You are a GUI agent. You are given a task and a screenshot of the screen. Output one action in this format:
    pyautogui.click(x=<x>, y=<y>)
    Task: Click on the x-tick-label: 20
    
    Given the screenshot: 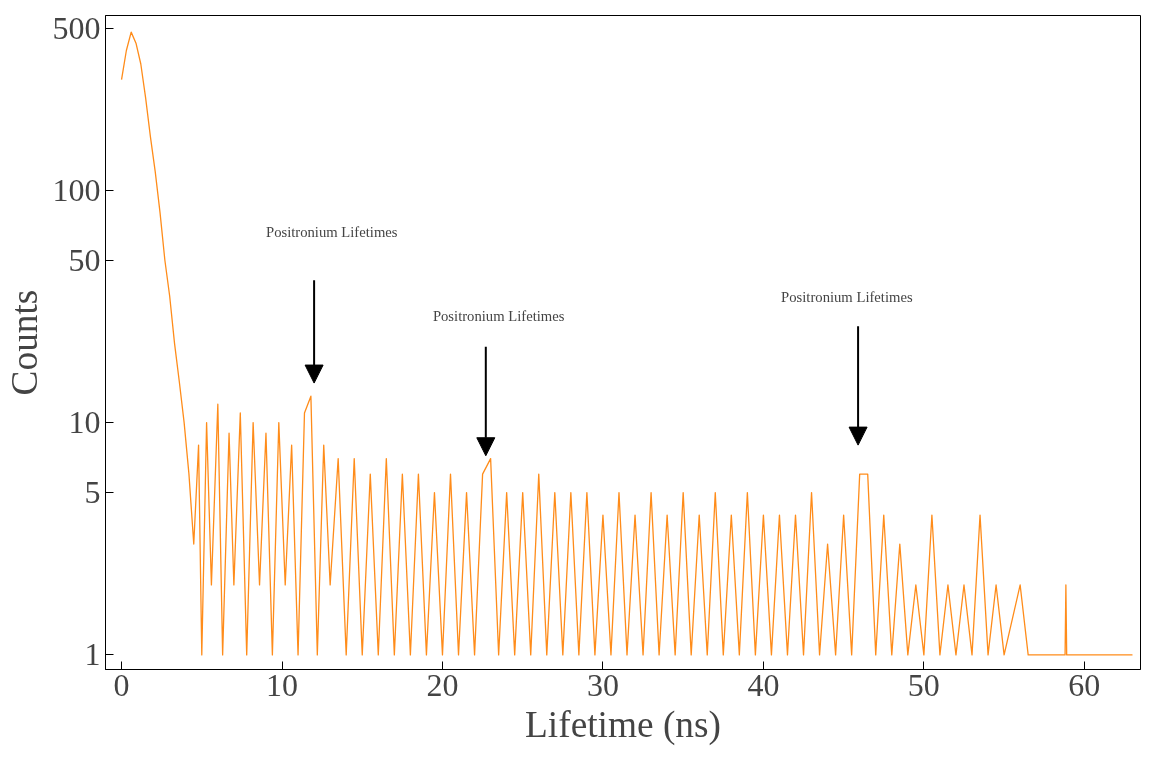 What is the action you would take?
    pyautogui.click(x=442, y=684)
    